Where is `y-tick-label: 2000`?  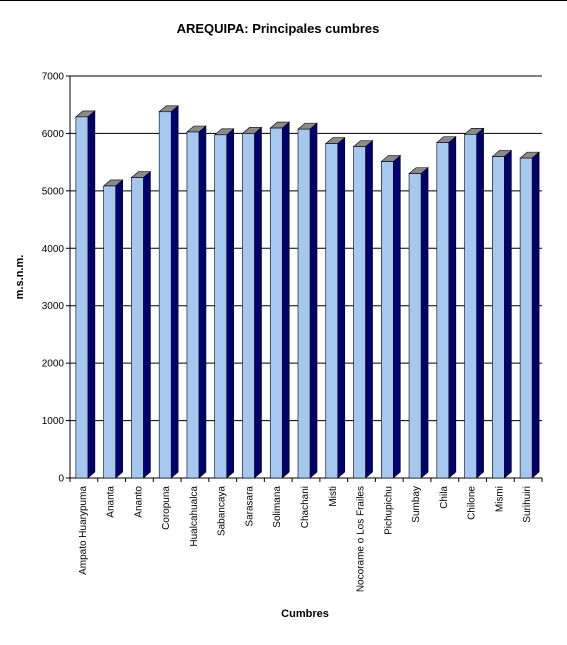 y-tick-label: 2000 is located at coordinates (53, 364).